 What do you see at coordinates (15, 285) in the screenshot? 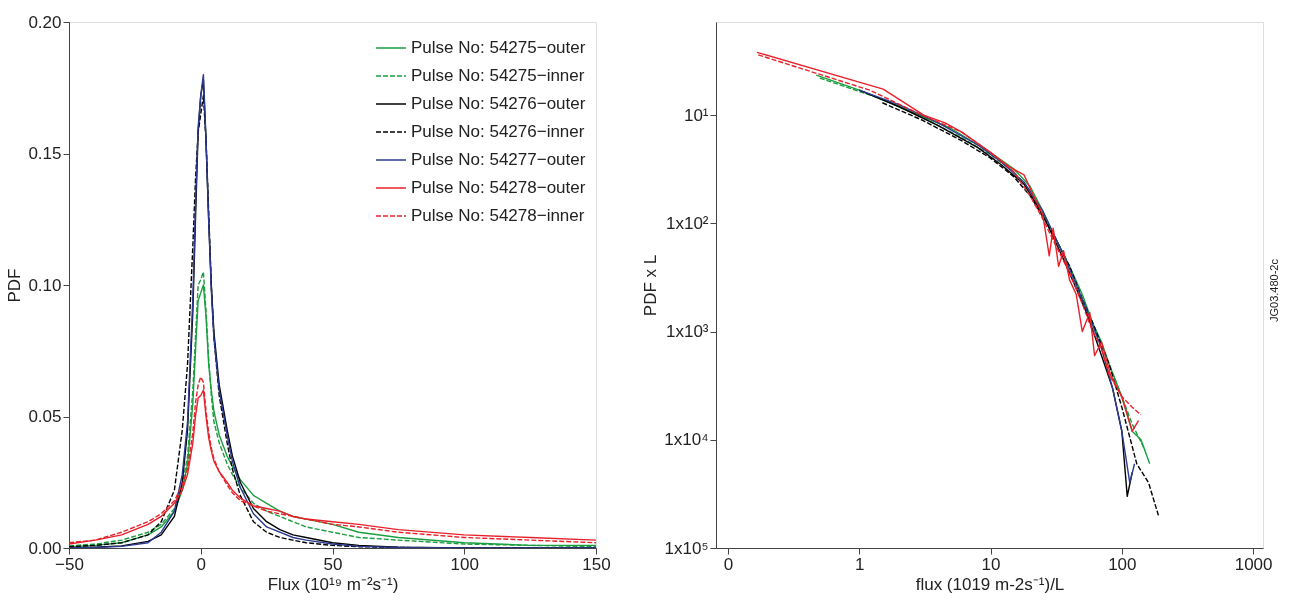
I see `y-axis-title: PDF` at bounding box center [15, 285].